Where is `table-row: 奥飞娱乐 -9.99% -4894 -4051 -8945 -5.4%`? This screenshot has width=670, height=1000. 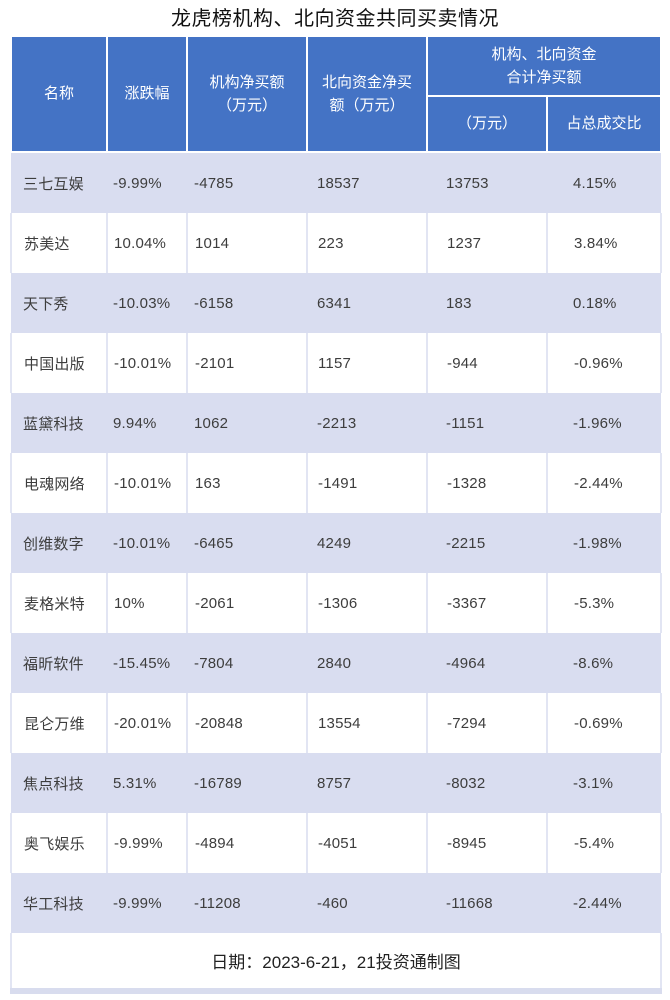
table-row: 奥飞娱乐 -9.99% -4894 -4051 -8945 -5.4% is located at coordinates (336, 843).